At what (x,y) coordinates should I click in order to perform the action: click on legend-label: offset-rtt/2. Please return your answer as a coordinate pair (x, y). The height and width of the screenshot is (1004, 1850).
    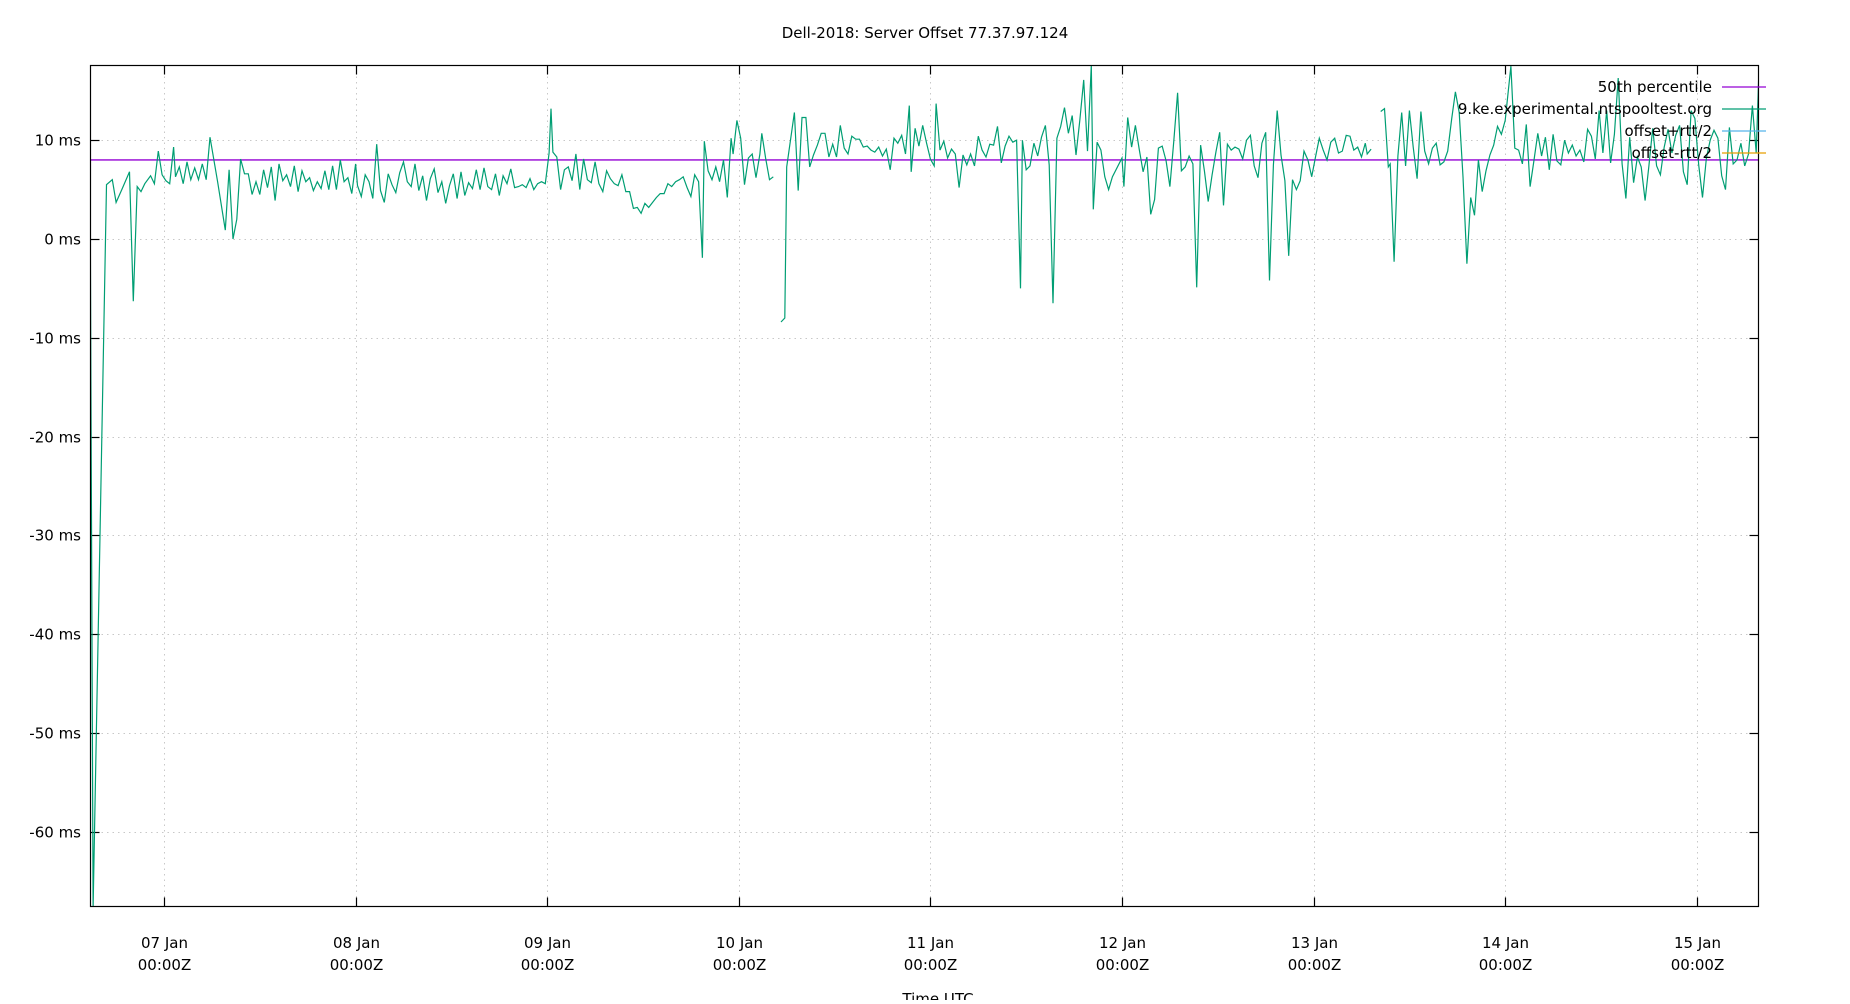
    Looking at the image, I should click on (1672, 153).